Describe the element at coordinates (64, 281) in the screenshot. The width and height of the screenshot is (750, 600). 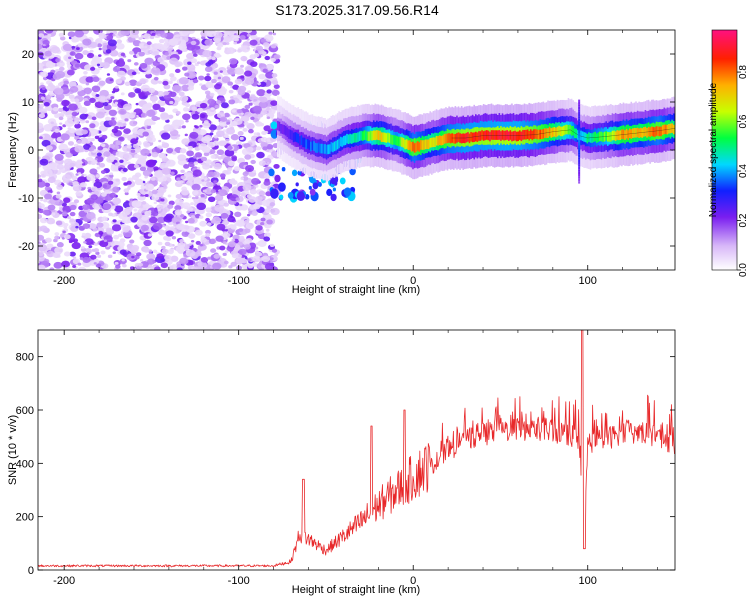
I see `x-tick-label: -200` at that location.